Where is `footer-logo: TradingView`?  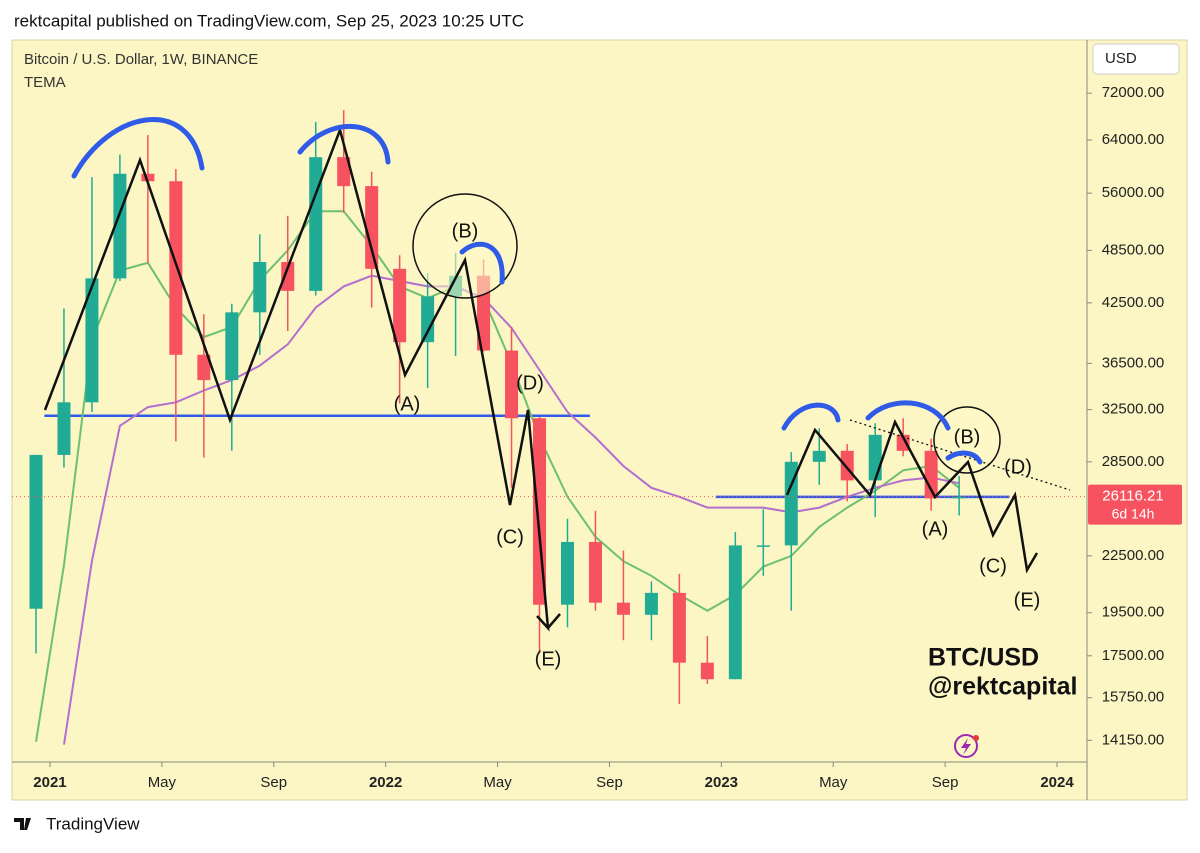 footer-logo: TradingView is located at coordinates (77, 823).